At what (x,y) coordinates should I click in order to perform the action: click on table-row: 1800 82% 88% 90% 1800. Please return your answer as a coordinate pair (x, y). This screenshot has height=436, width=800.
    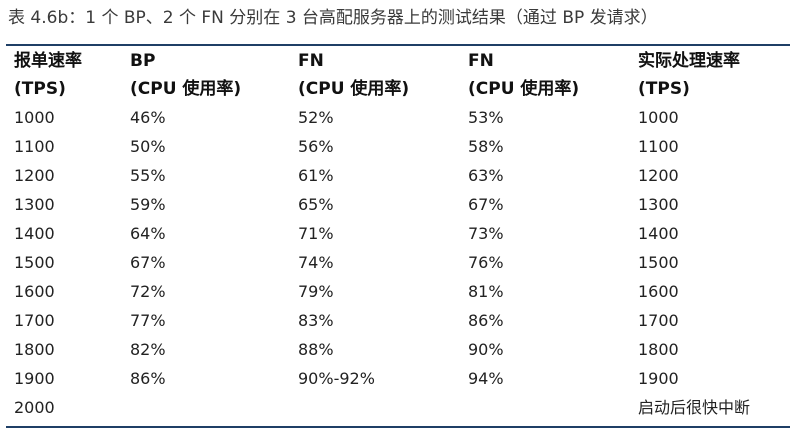
    Looking at the image, I should click on (400, 349).